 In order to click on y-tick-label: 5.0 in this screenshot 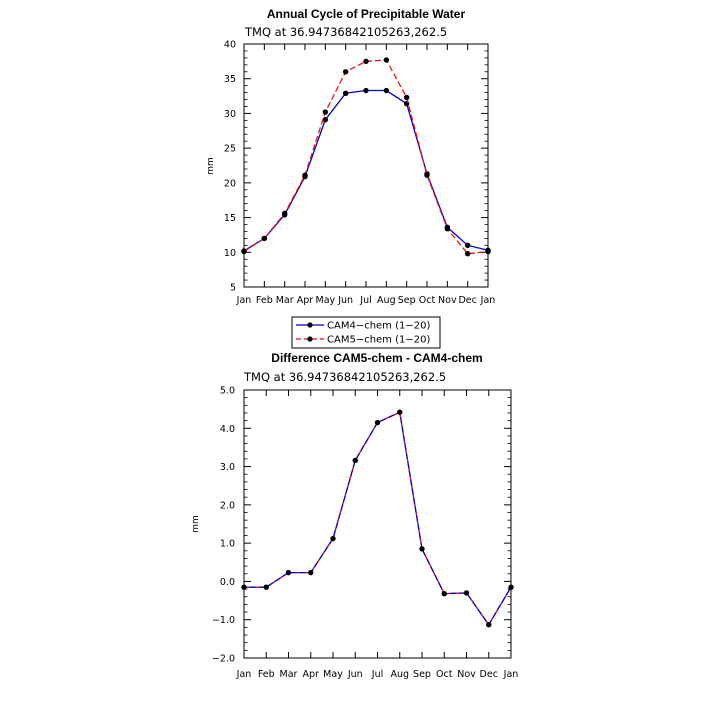, I will do `click(227, 391)`.